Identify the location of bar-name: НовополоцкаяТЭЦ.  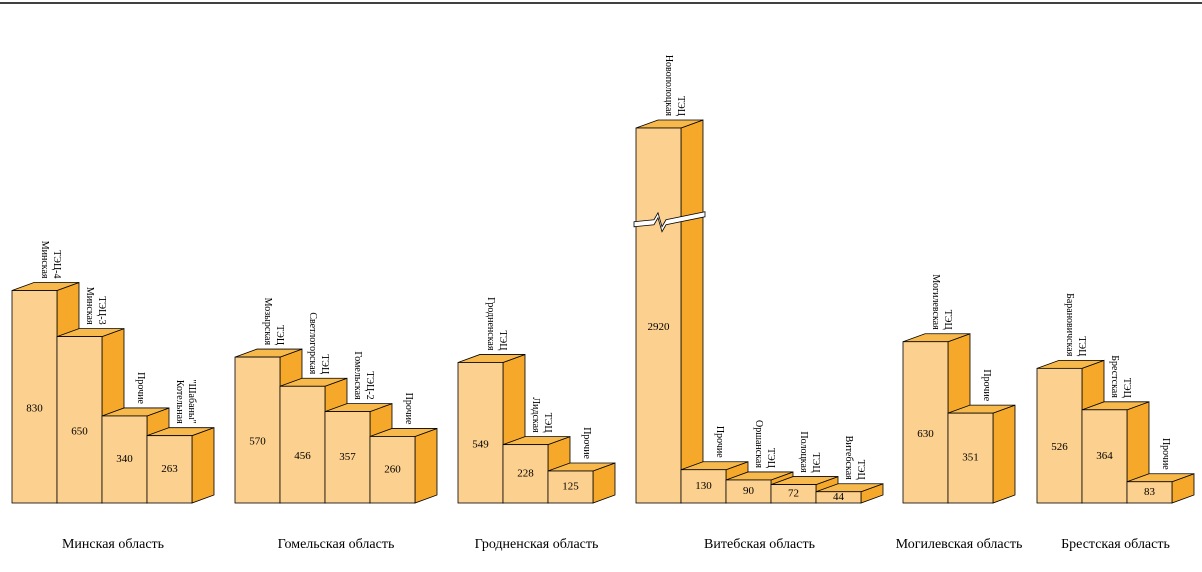
(674, 86).